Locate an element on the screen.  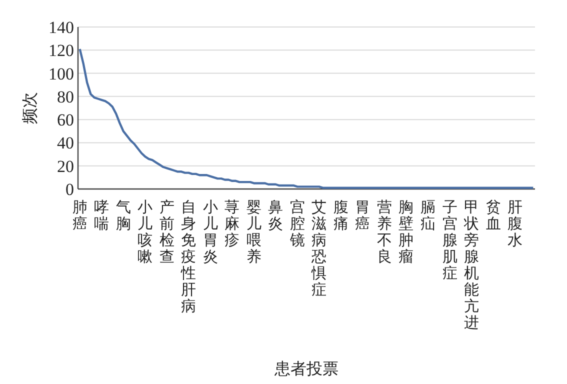
y-tick-label: 0 is located at coordinates (70, 189).